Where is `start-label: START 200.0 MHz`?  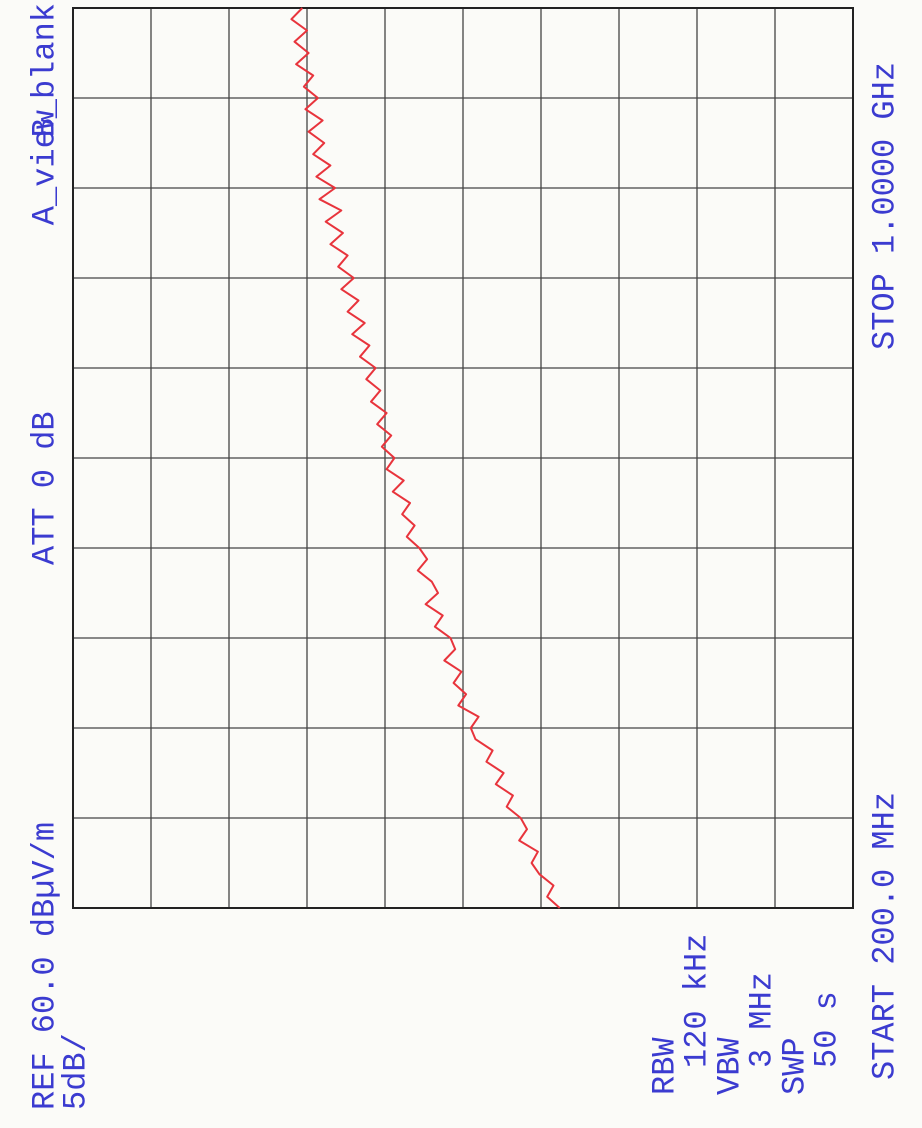 start-label: START 200.0 MHz is located at coordinates (884, 936).